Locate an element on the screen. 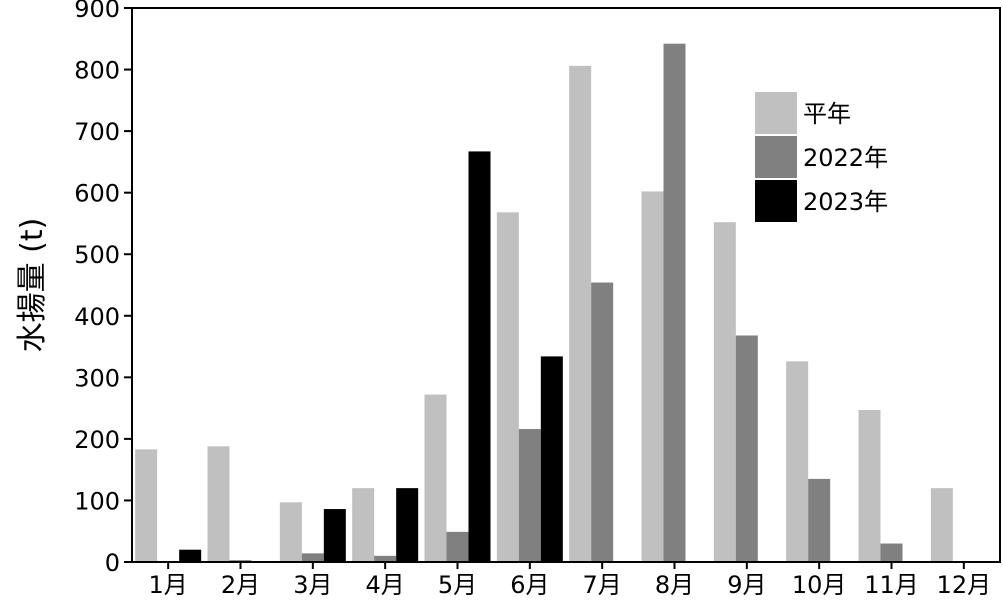  y-tick-label: 600 is located at coordinates (97, 194).